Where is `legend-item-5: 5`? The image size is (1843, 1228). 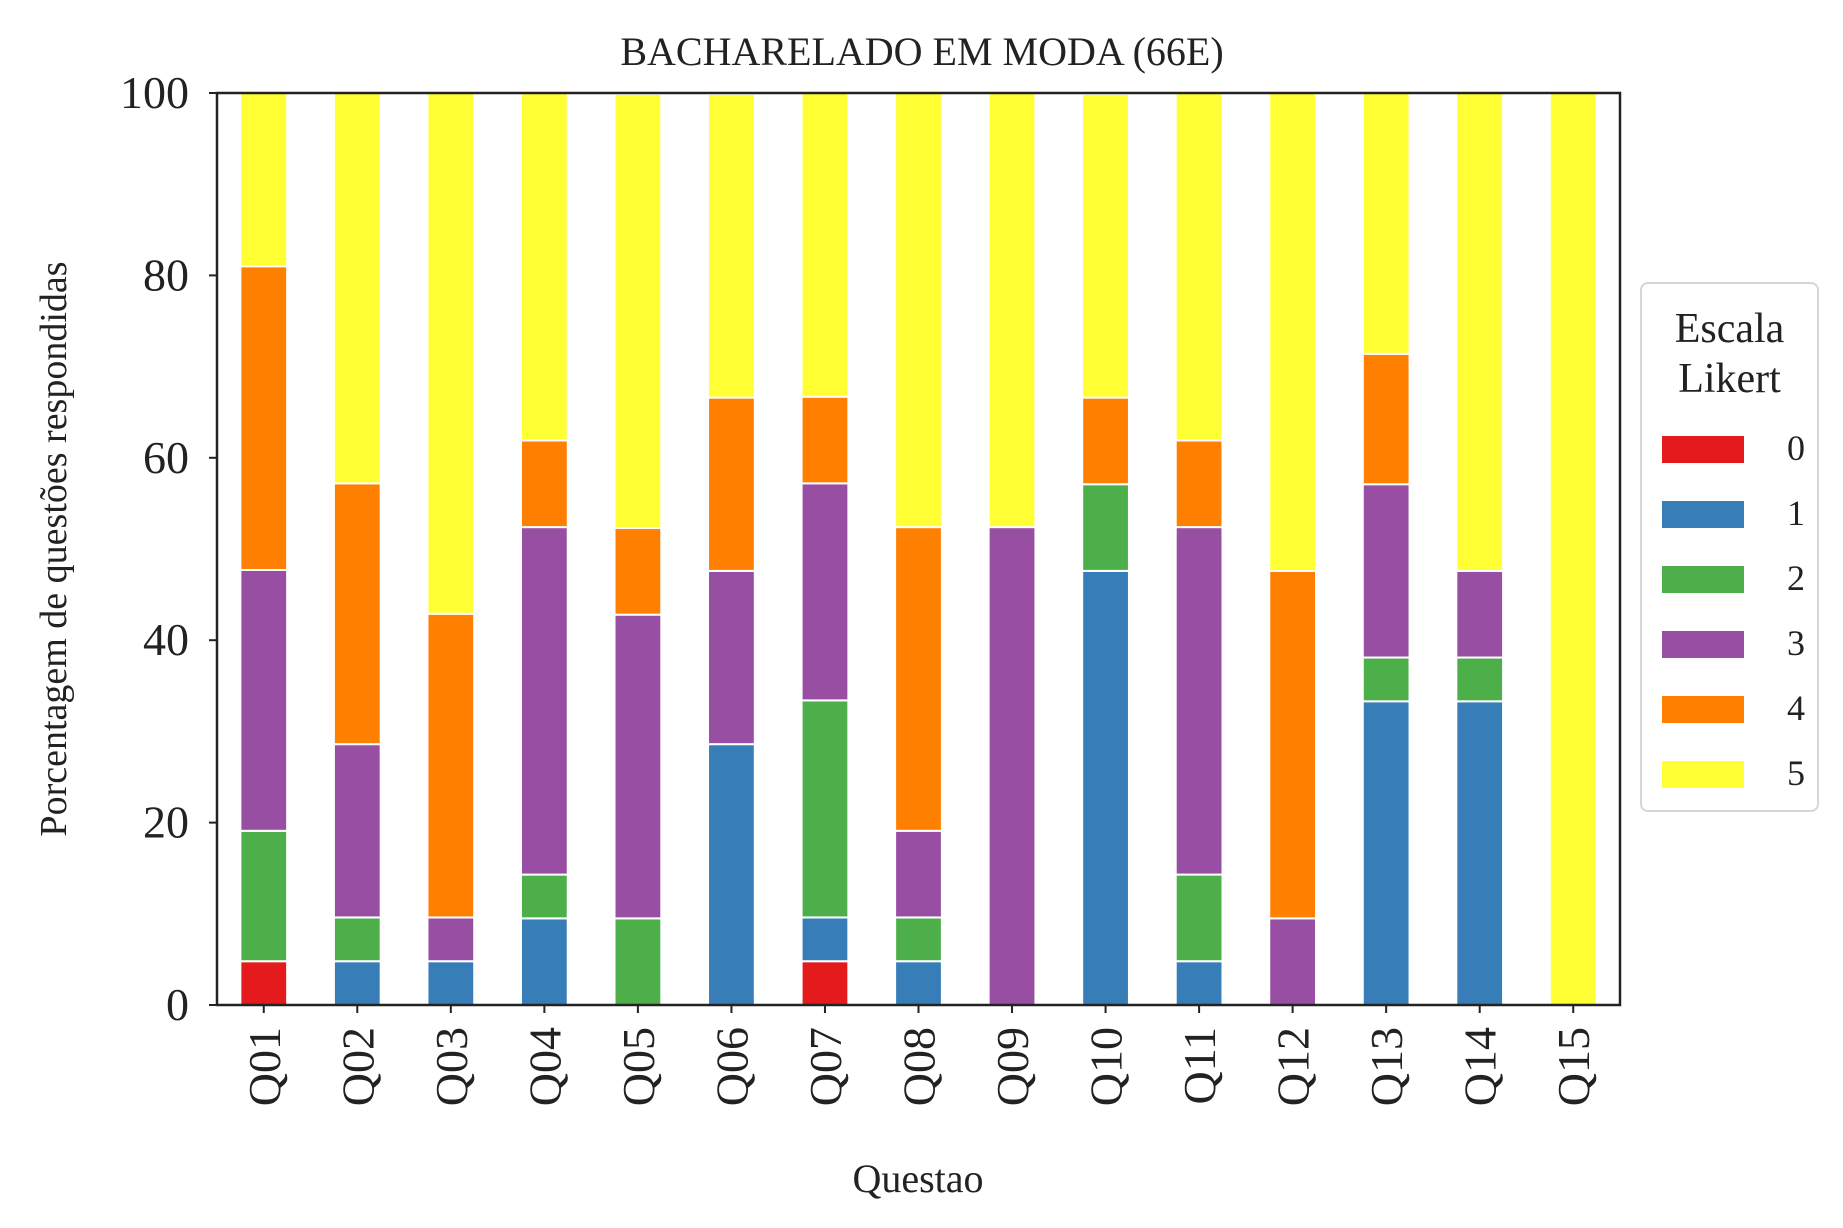
legend-item-5: 5 is located at coordinates (1737, 773).